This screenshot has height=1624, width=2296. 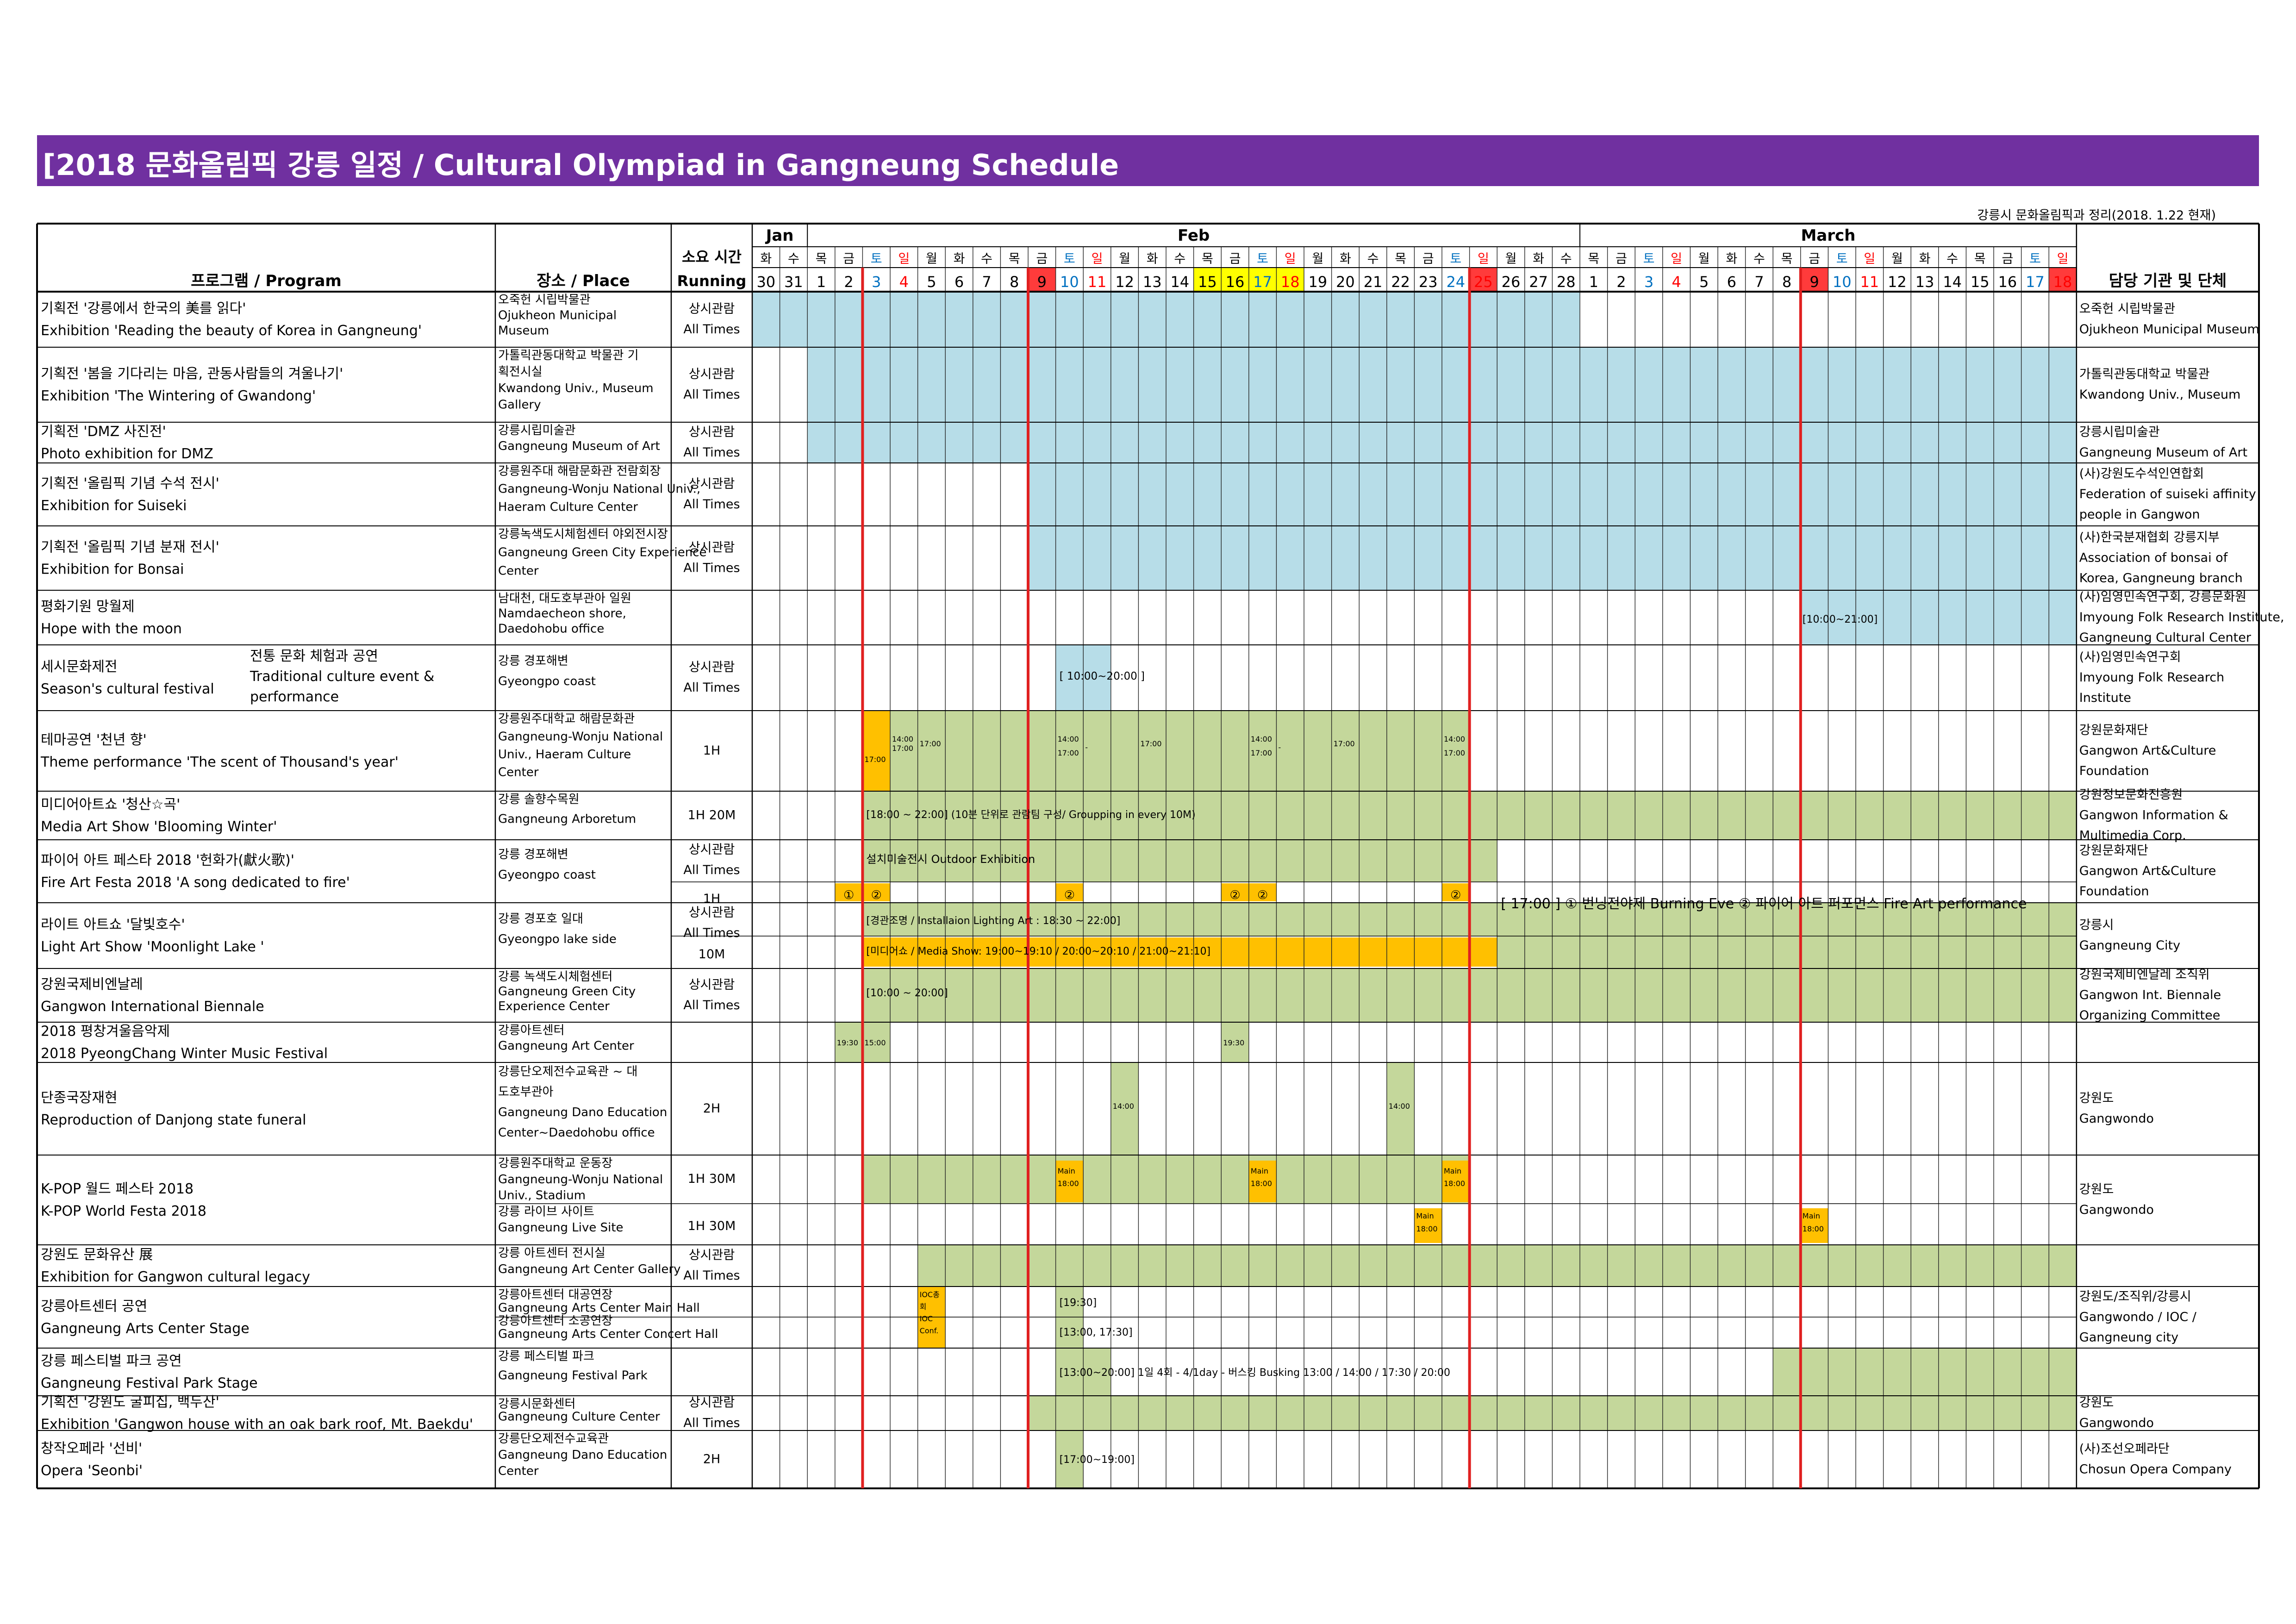 I want to click on organizer-name: Gangwondo, so click(x=2116, y=1119).